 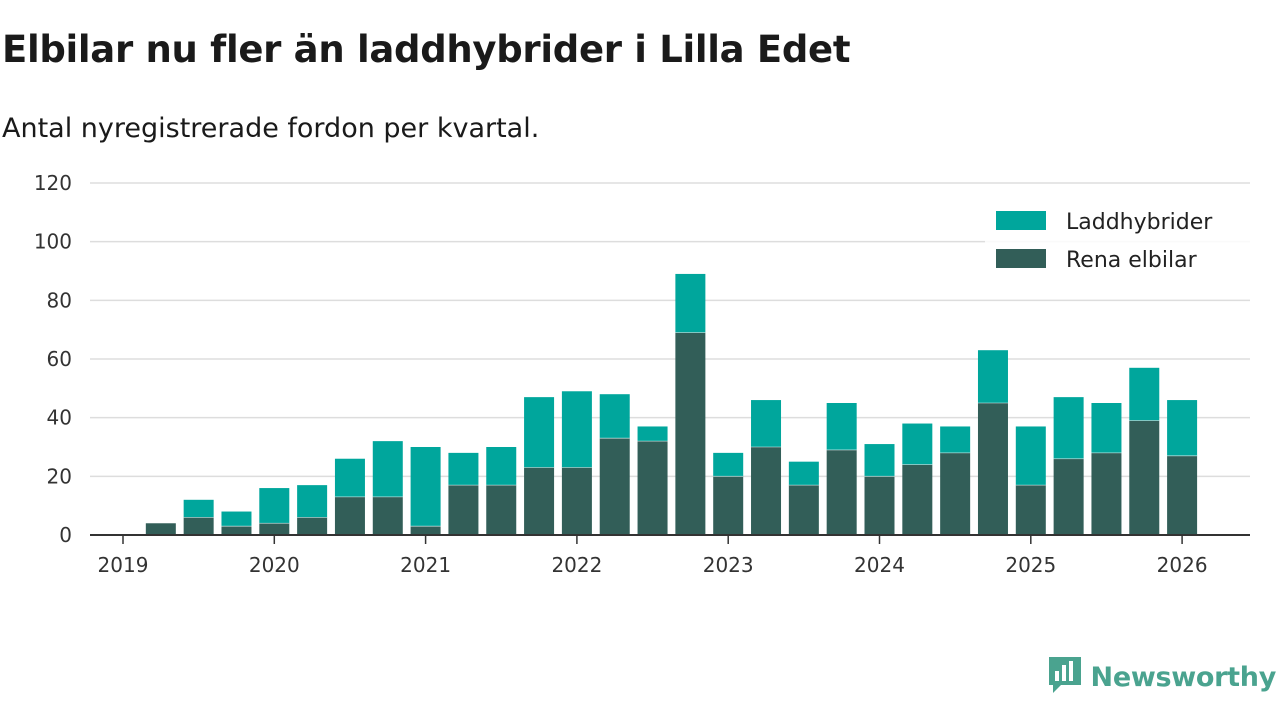 I want to click on y-tick-label-0: 0, so click(x=65, y=535).